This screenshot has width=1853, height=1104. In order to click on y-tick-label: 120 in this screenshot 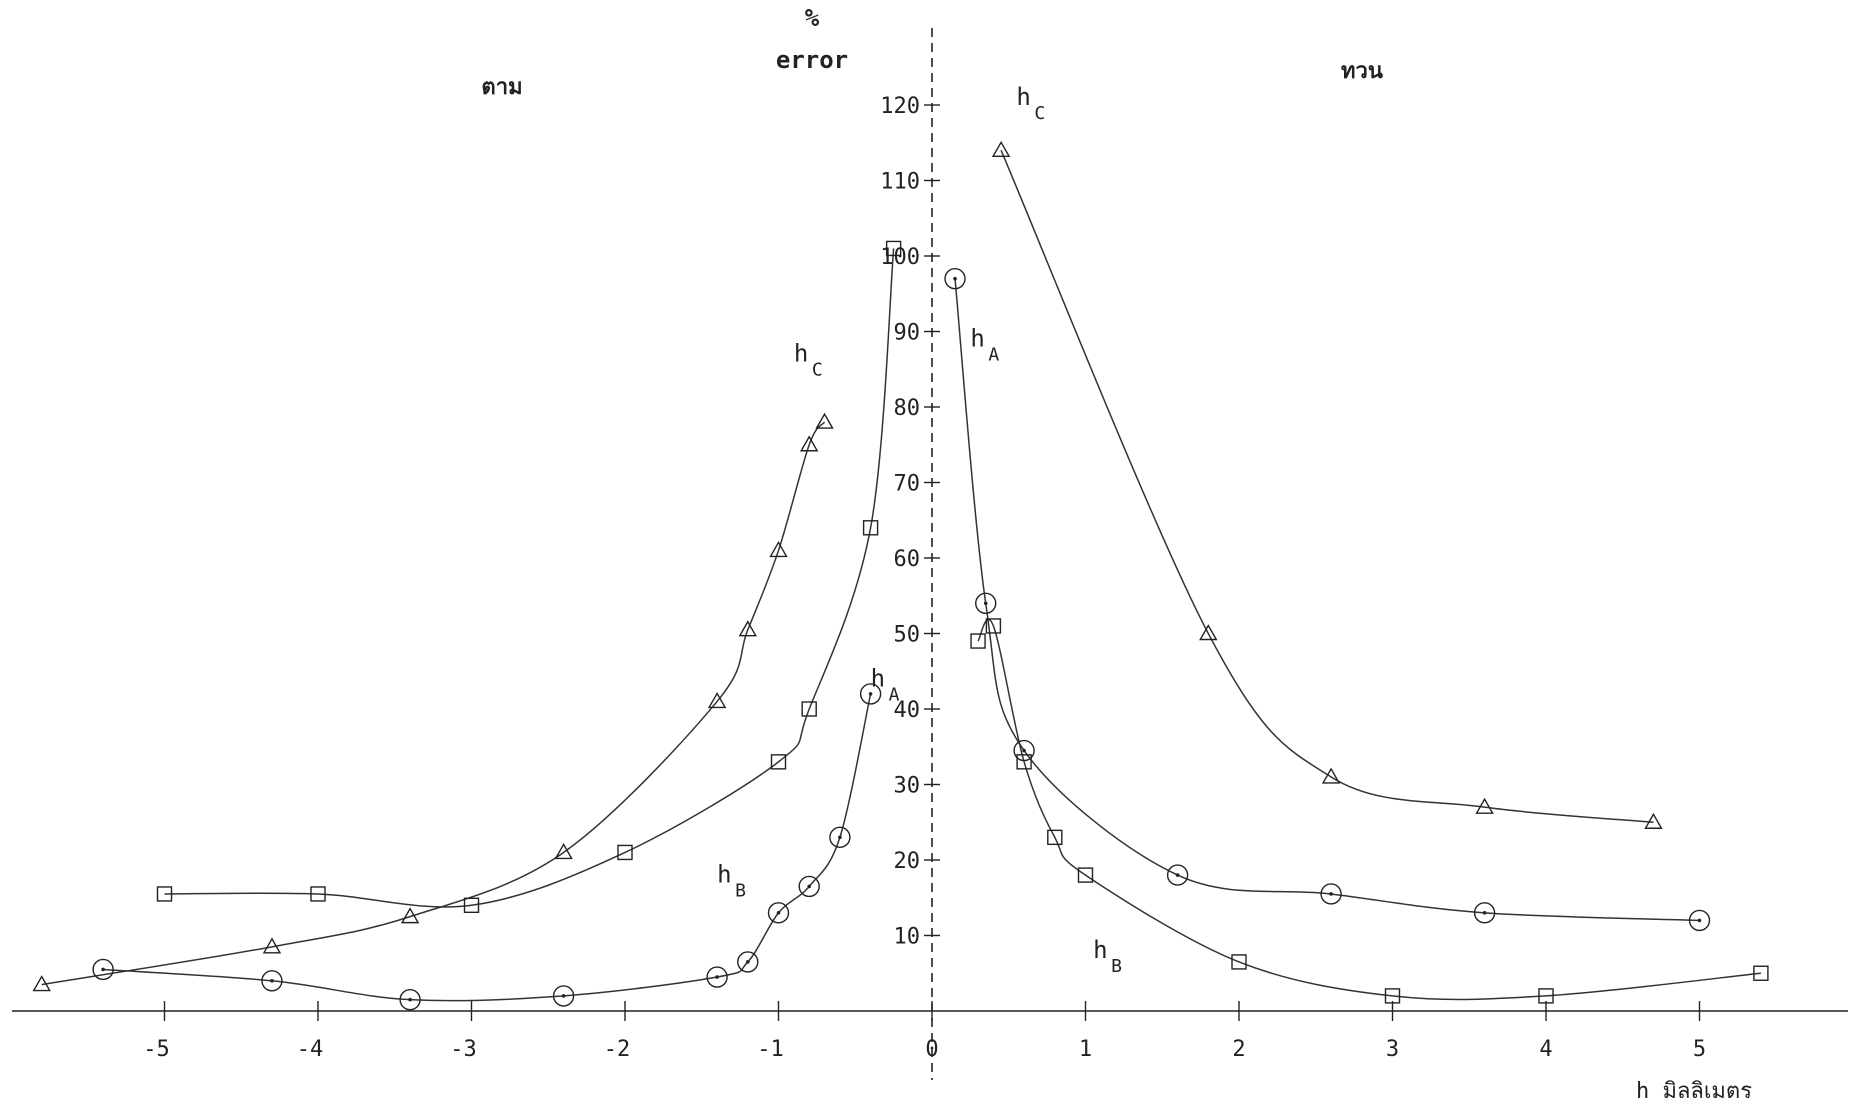, I will do `click(900, 106)`.